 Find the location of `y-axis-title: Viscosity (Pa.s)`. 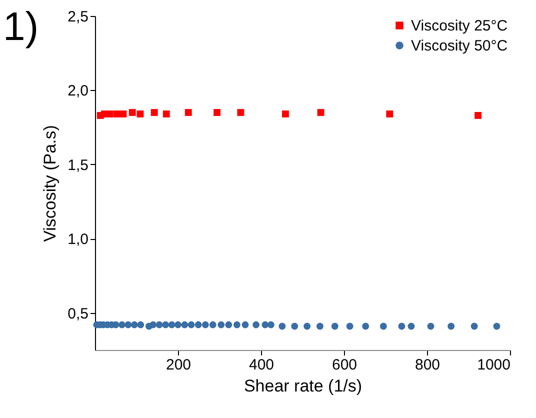

y-axis-title: Viscosity (Pa.s) is located at coordinates (50, 183).